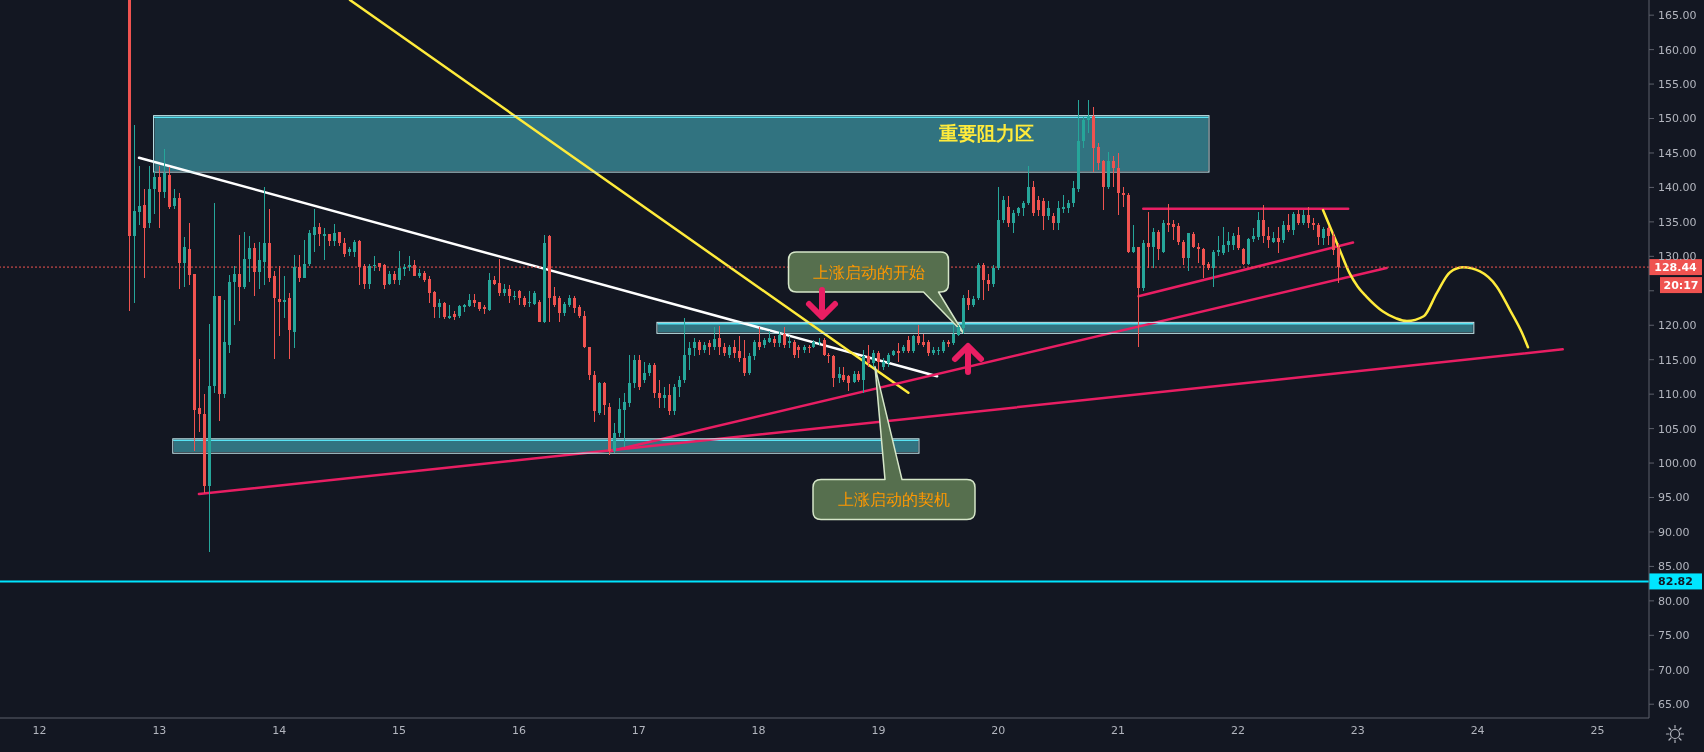 This screenshot has width=1704, height=752. Describe the element at coordinates (1357, 730) in the screenshot. I see `x-tick-label: 23` at that location.